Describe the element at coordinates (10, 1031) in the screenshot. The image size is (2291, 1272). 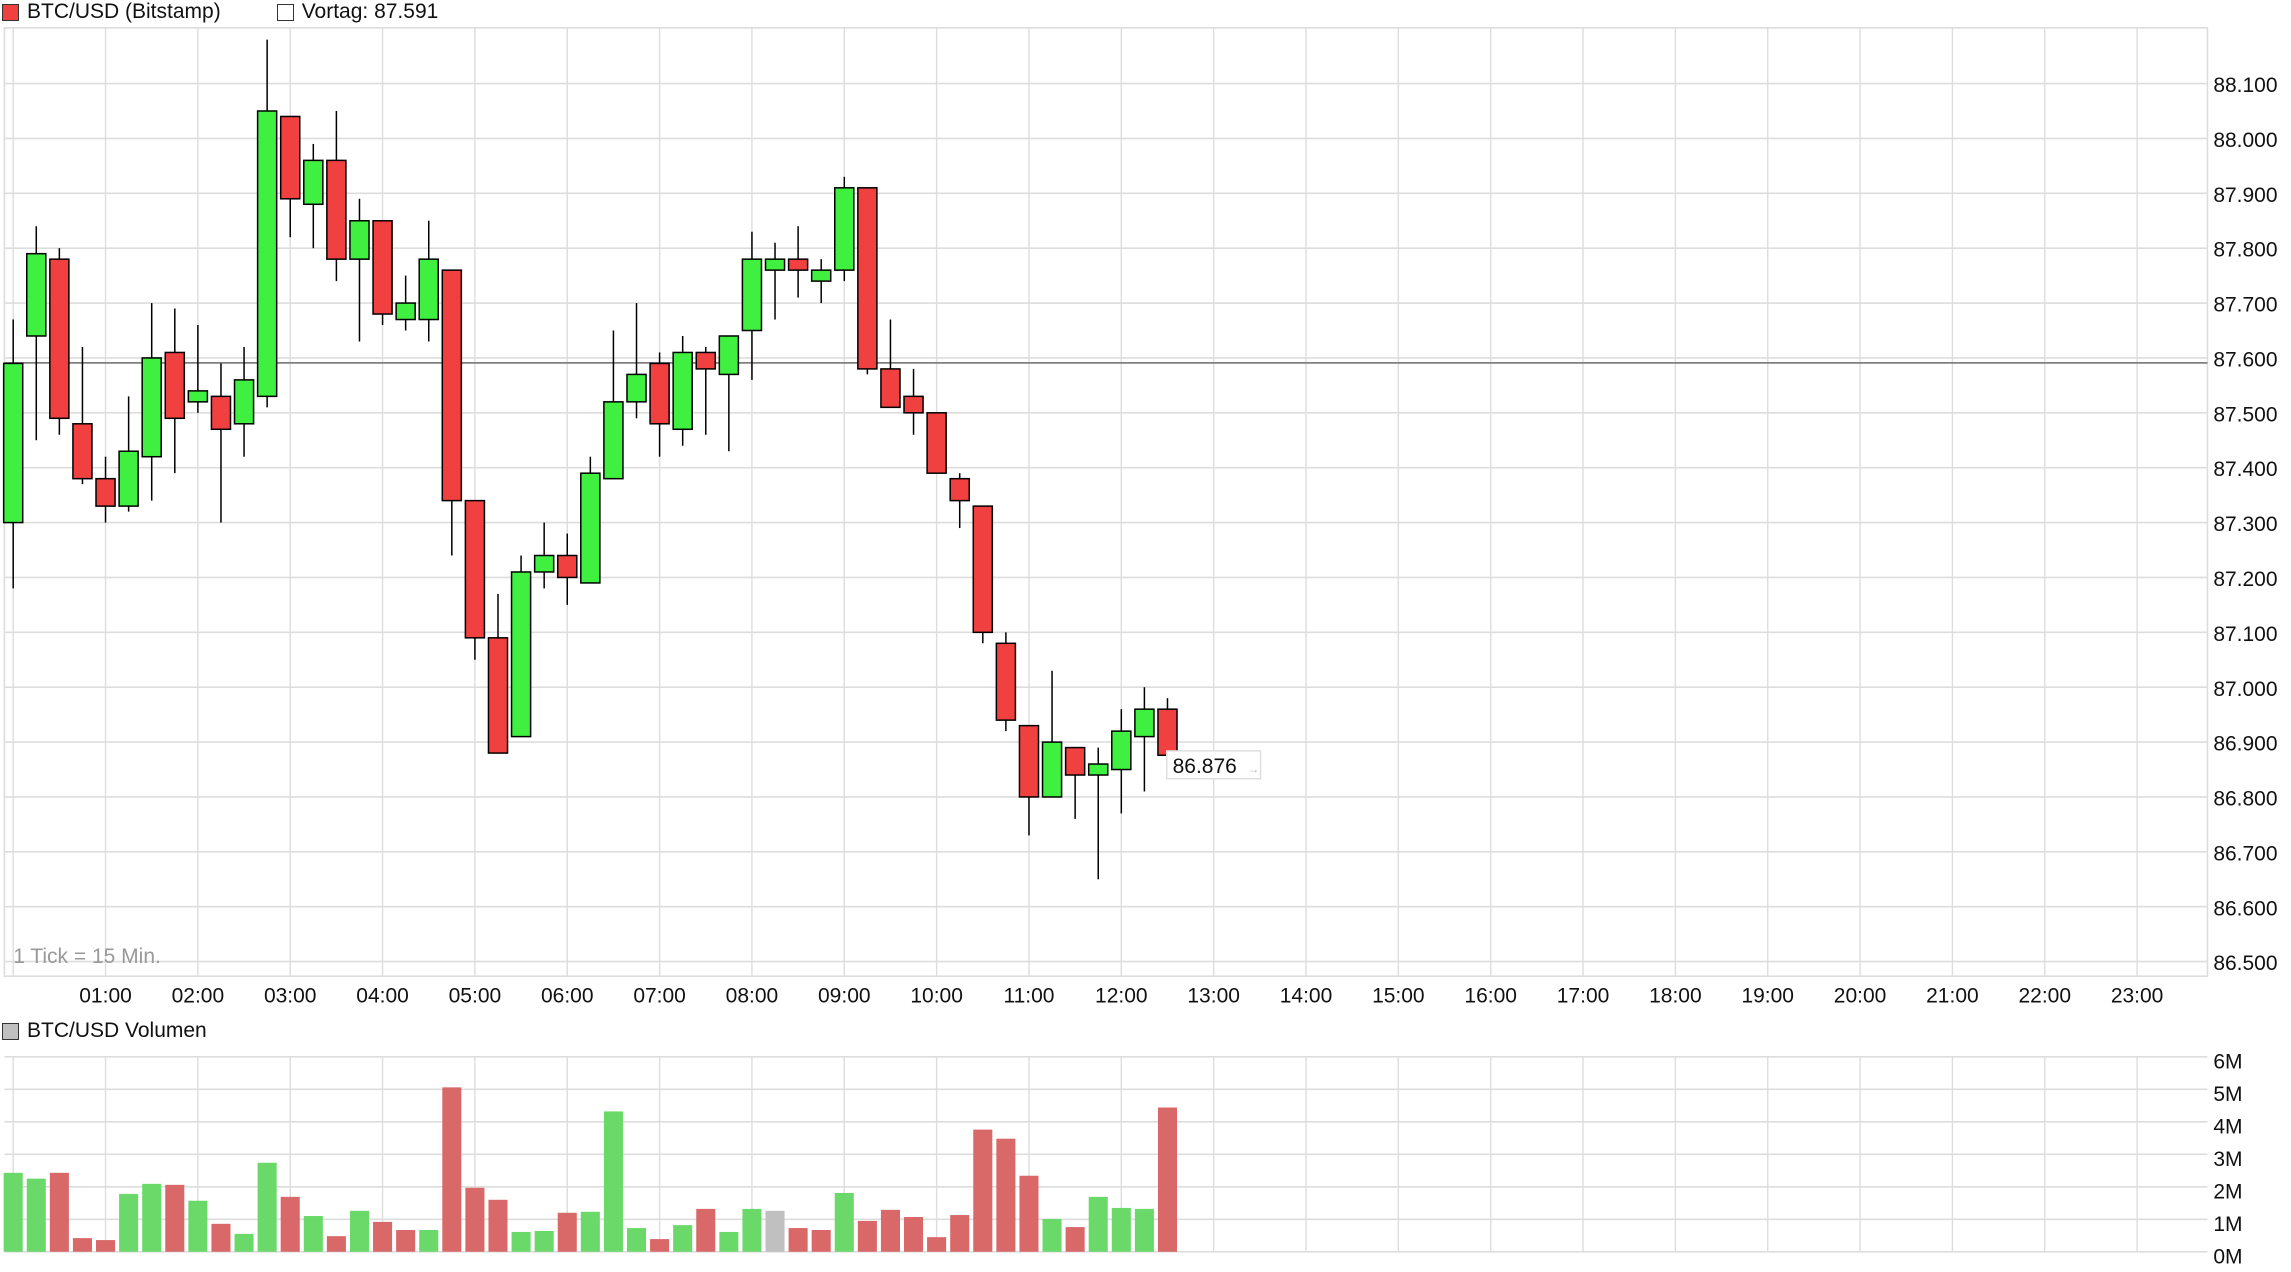
I see `volume-color-swatch` at that location.